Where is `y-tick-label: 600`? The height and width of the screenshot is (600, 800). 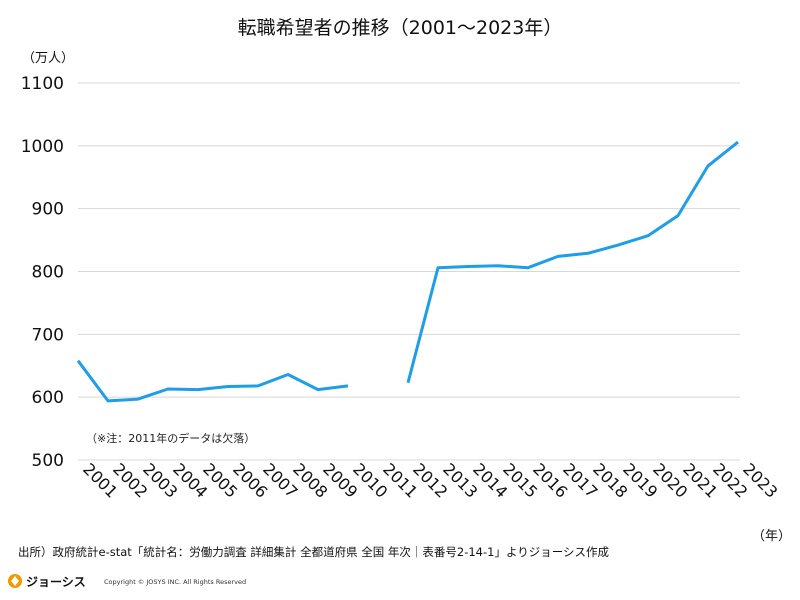 y-tick-label: 600 is located at coordinates (48, 398).